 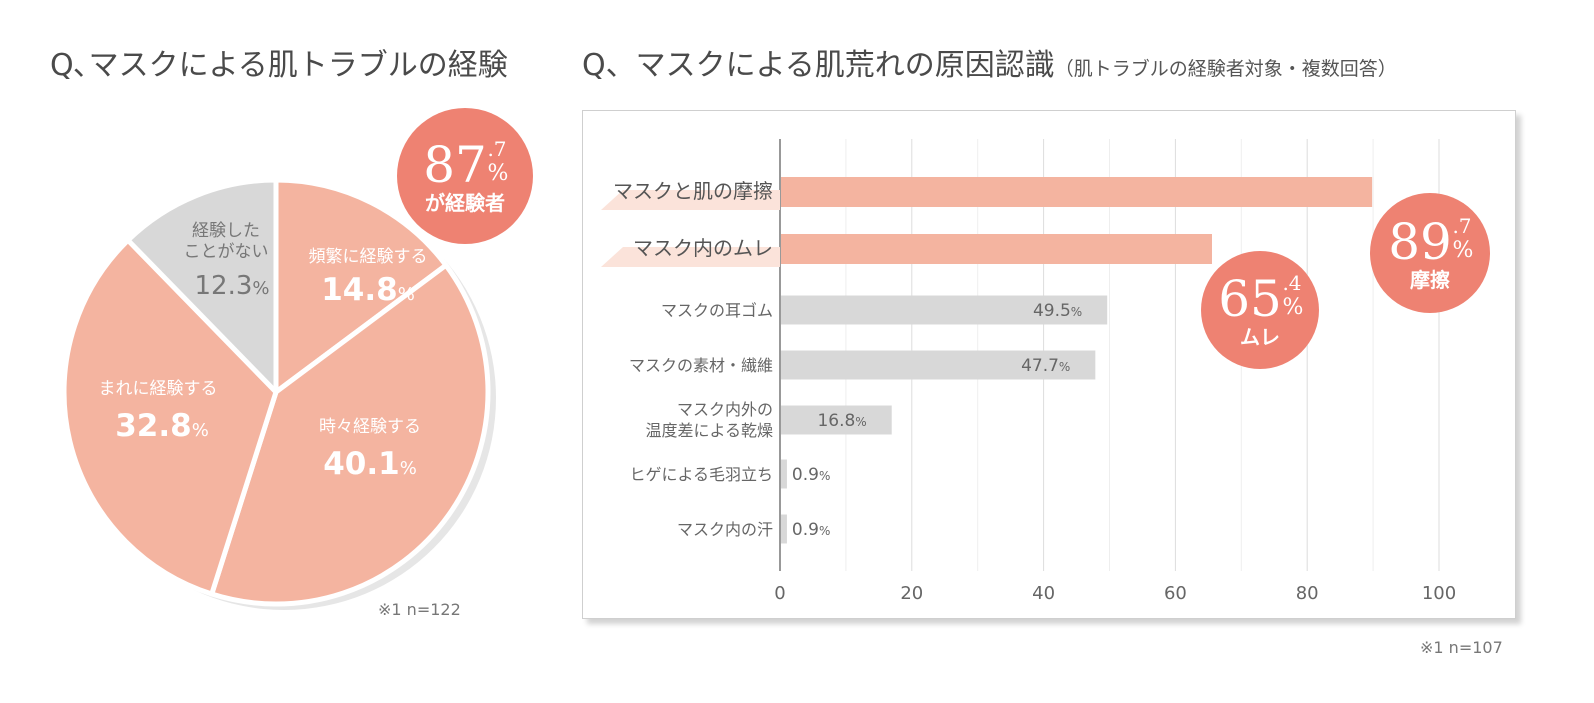 What do you see at coordinates (368, 290) in the screenshot?
I see `pie-slice-value-0: 14.8%` at bounding box center [368, 290].